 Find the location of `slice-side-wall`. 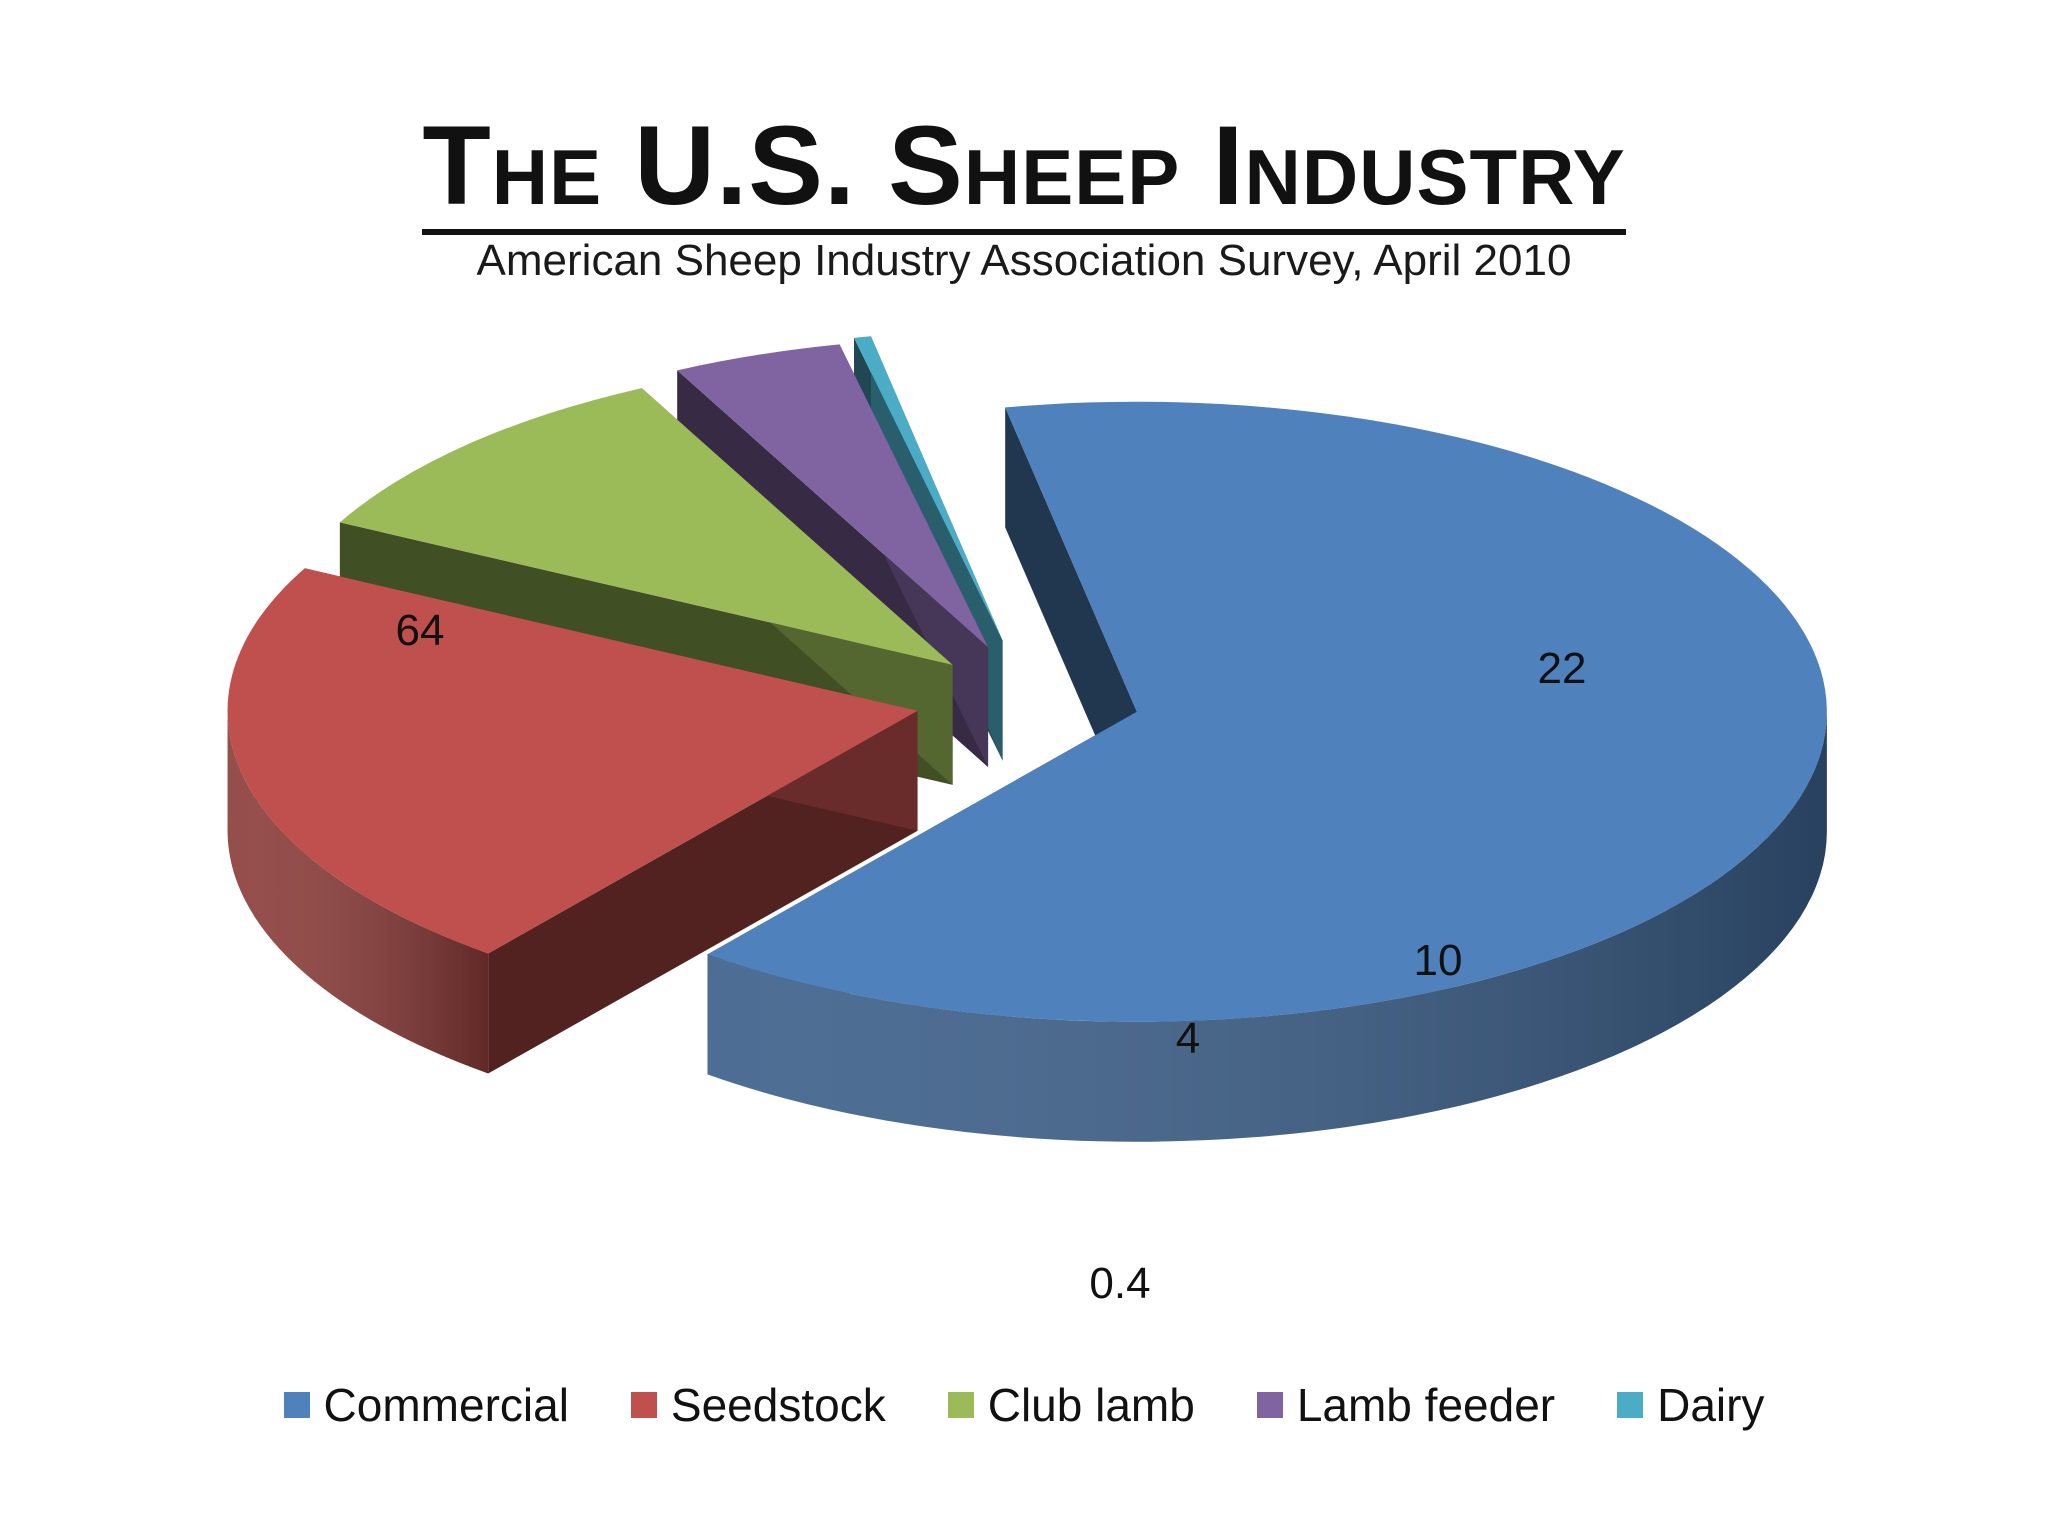

slice-side-wall is located at coordinates (1071, 619).